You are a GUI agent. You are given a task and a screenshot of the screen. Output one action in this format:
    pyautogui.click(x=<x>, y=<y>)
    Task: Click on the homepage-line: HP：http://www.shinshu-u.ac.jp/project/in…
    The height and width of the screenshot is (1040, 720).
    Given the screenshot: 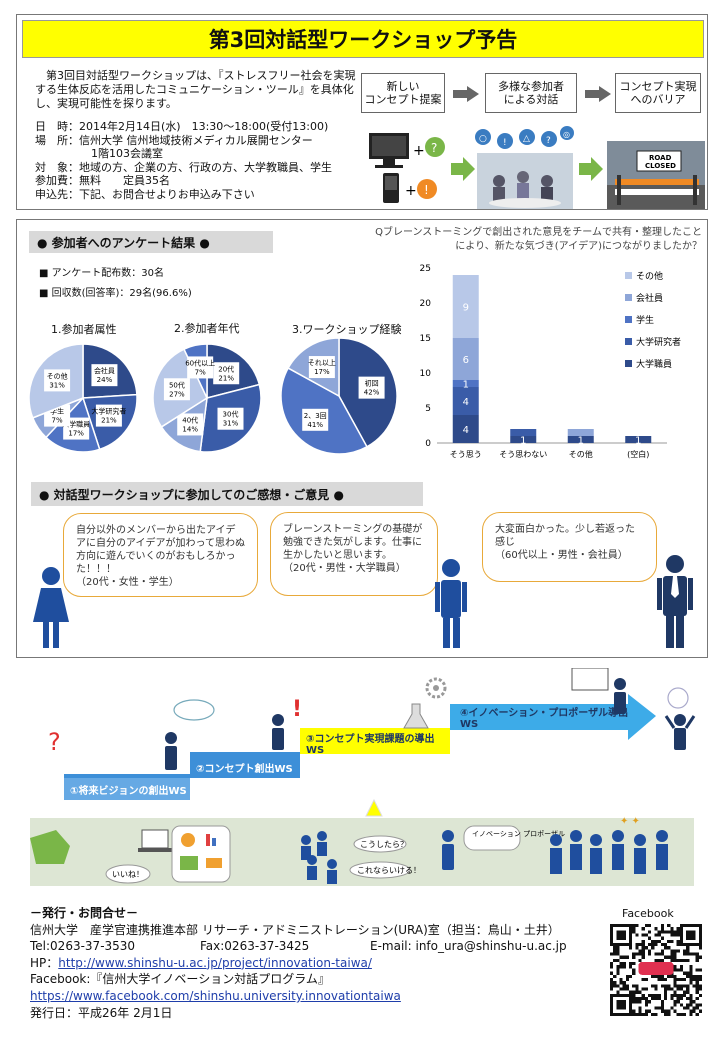 What is the action you would take?
    pyautogui.click(x=310, y=963)
    